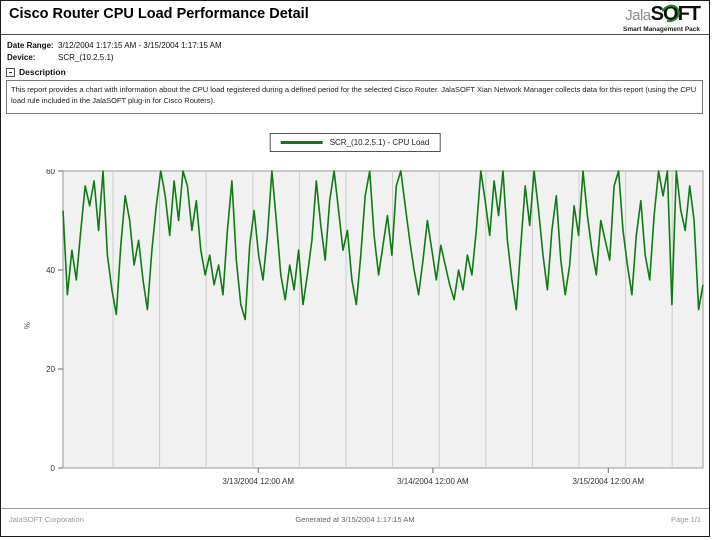 The image size is (720, 540). I want to click on logo-letter-s: S, so click(657, 14).